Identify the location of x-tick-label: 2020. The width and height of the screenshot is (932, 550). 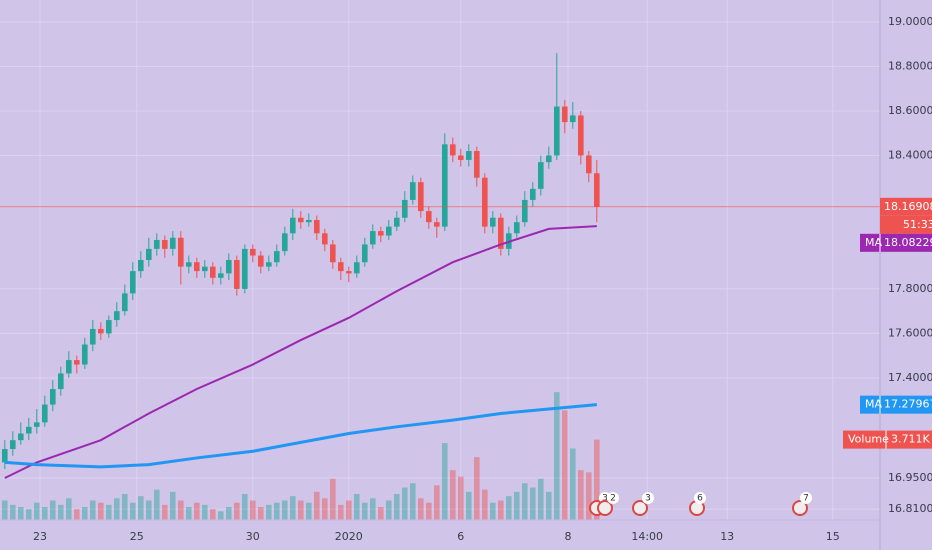
(349, 536).